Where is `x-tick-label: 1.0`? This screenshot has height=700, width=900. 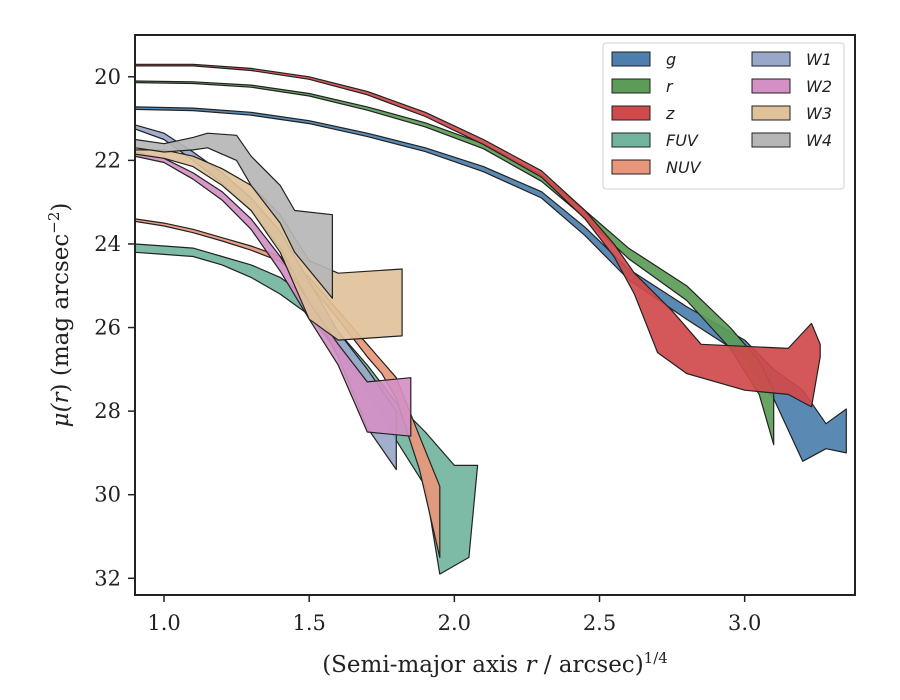 x-tick-label: 1.0 is located at coordinates (163, 623).